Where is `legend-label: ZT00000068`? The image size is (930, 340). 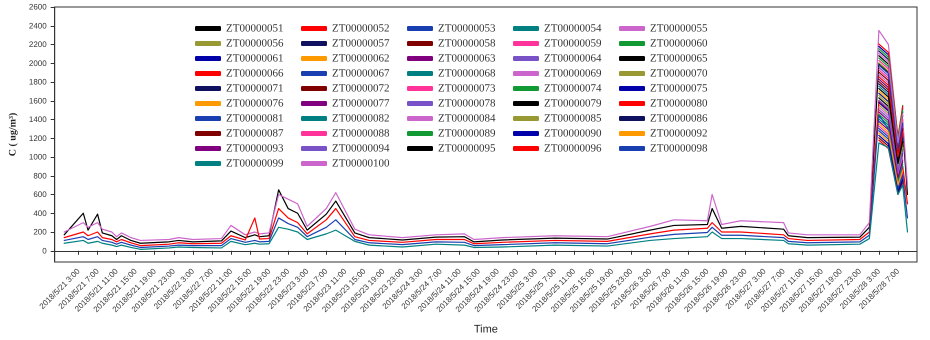
legend-label: ZT00000068 is located at coordinates (467, 74).